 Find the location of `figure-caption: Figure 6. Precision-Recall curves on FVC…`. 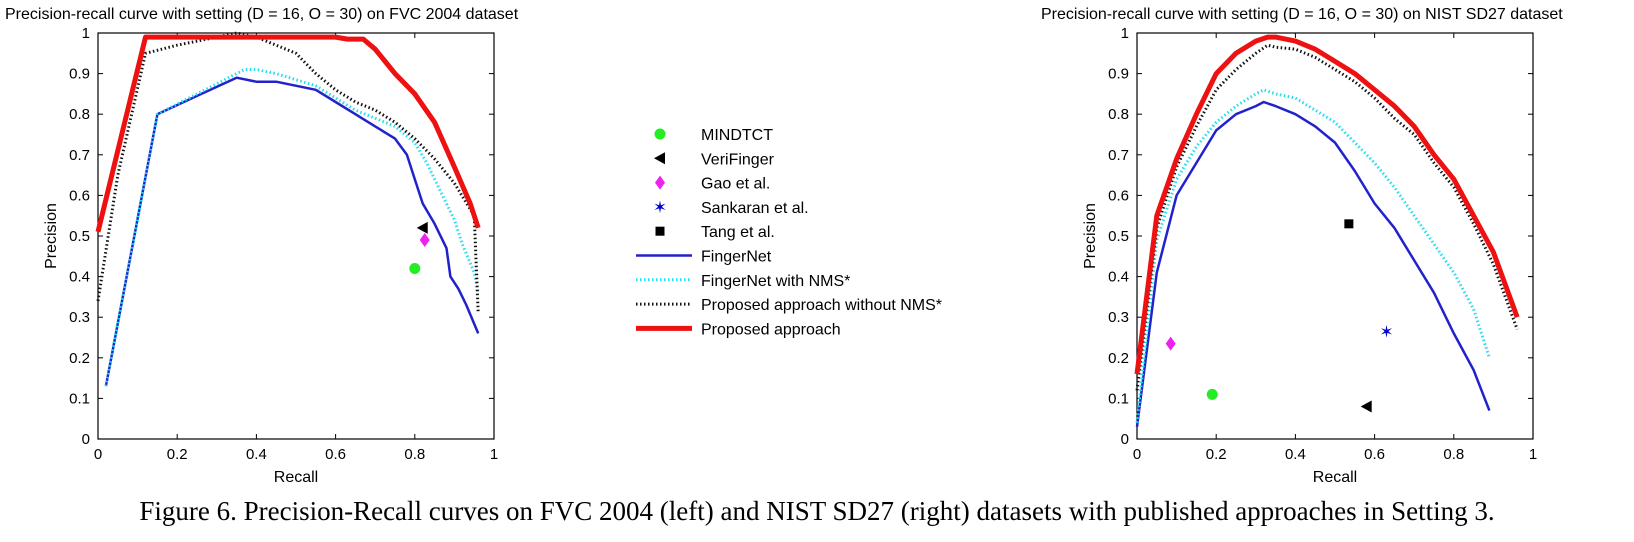

figure-caption: Figure 6. Precision-Recall curves on FVC… is located at coordinates (817, 511).